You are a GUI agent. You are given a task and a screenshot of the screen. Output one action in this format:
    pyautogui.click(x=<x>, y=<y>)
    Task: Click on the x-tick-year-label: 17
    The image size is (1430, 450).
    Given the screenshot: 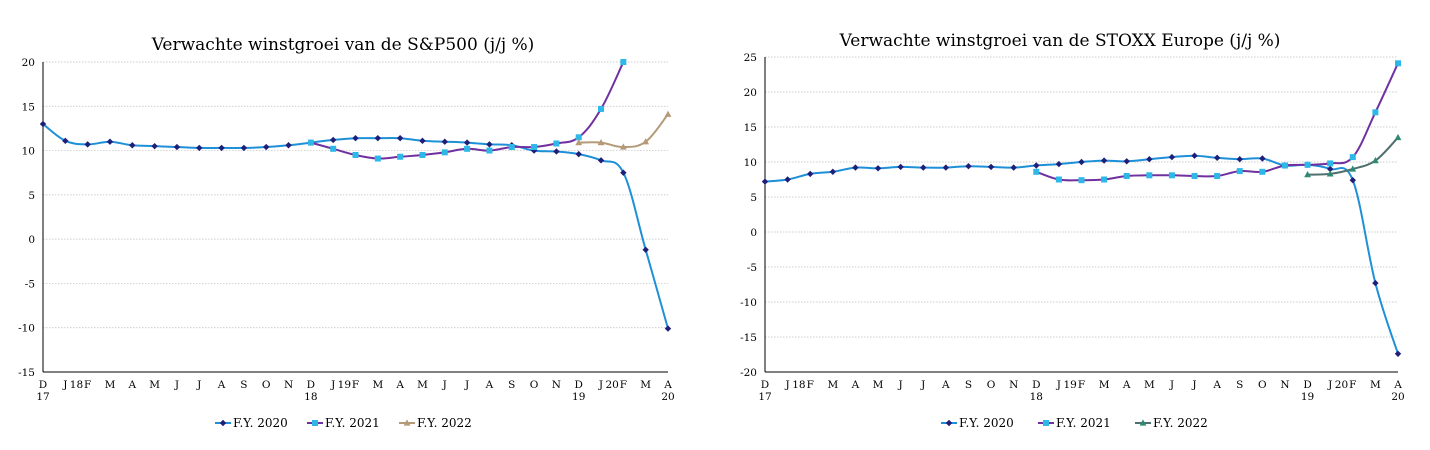 What is the action you would take?
    pyautogui.click(x=764, y=397)
    